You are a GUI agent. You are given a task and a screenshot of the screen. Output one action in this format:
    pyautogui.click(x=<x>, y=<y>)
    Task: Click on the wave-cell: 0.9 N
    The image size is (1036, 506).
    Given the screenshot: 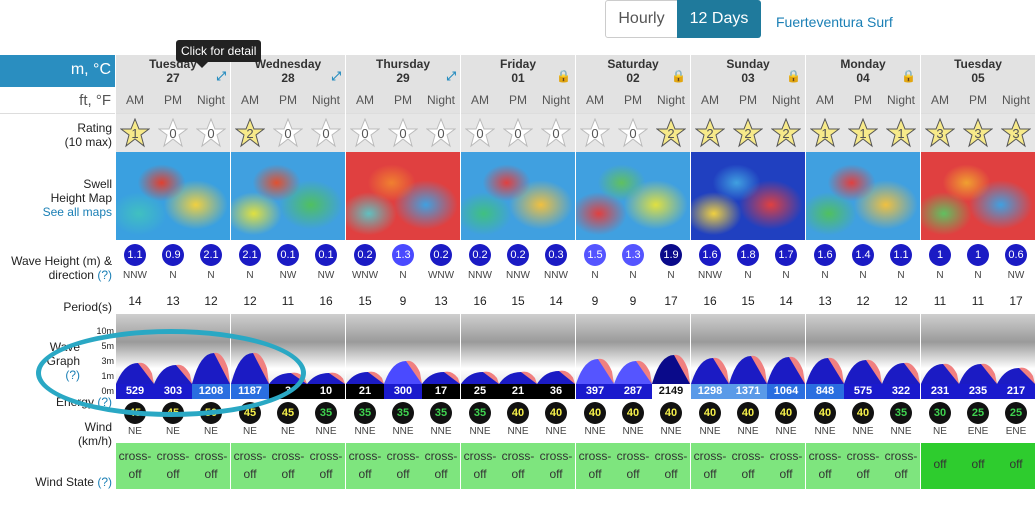 What is the action you would take?
    pyautogui.click(x=173, y=266)
    